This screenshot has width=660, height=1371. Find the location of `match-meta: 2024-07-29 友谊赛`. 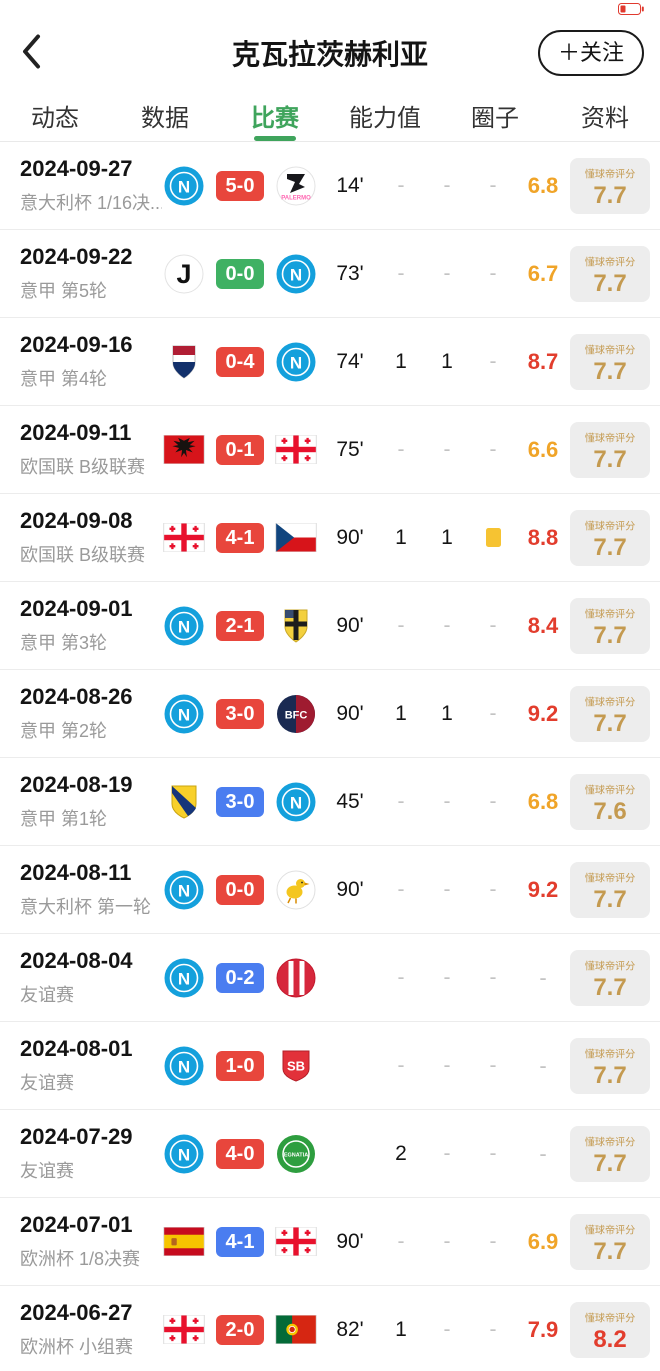

match-meta: 2024-07-29 友谊赛 is located at coordinates (91, 1153).